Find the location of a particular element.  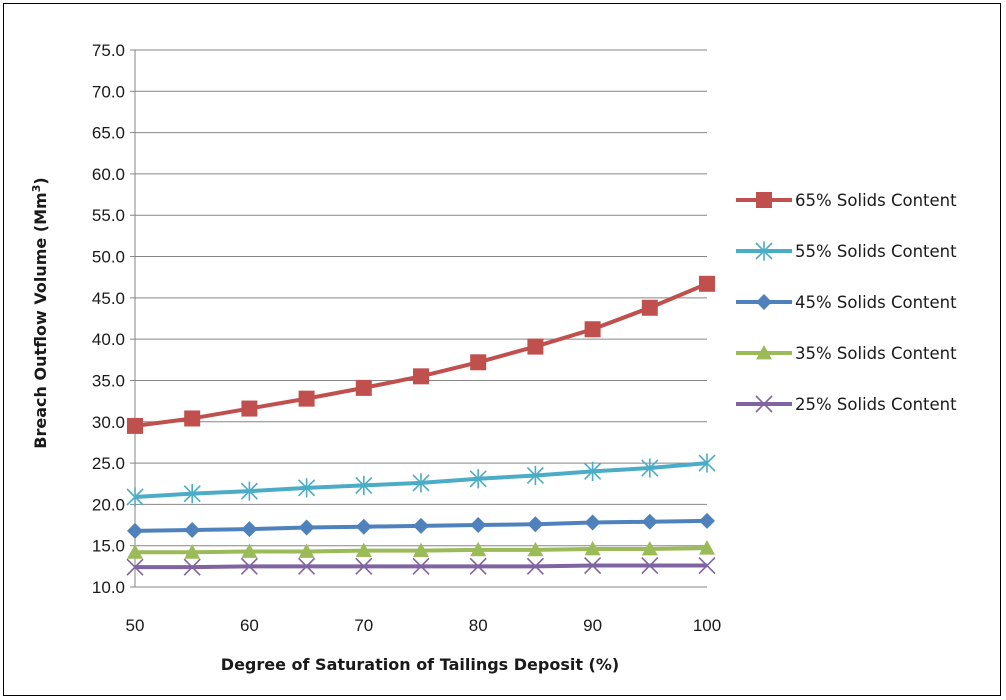

series-65-solids-content is located at coordinates (421, 354).